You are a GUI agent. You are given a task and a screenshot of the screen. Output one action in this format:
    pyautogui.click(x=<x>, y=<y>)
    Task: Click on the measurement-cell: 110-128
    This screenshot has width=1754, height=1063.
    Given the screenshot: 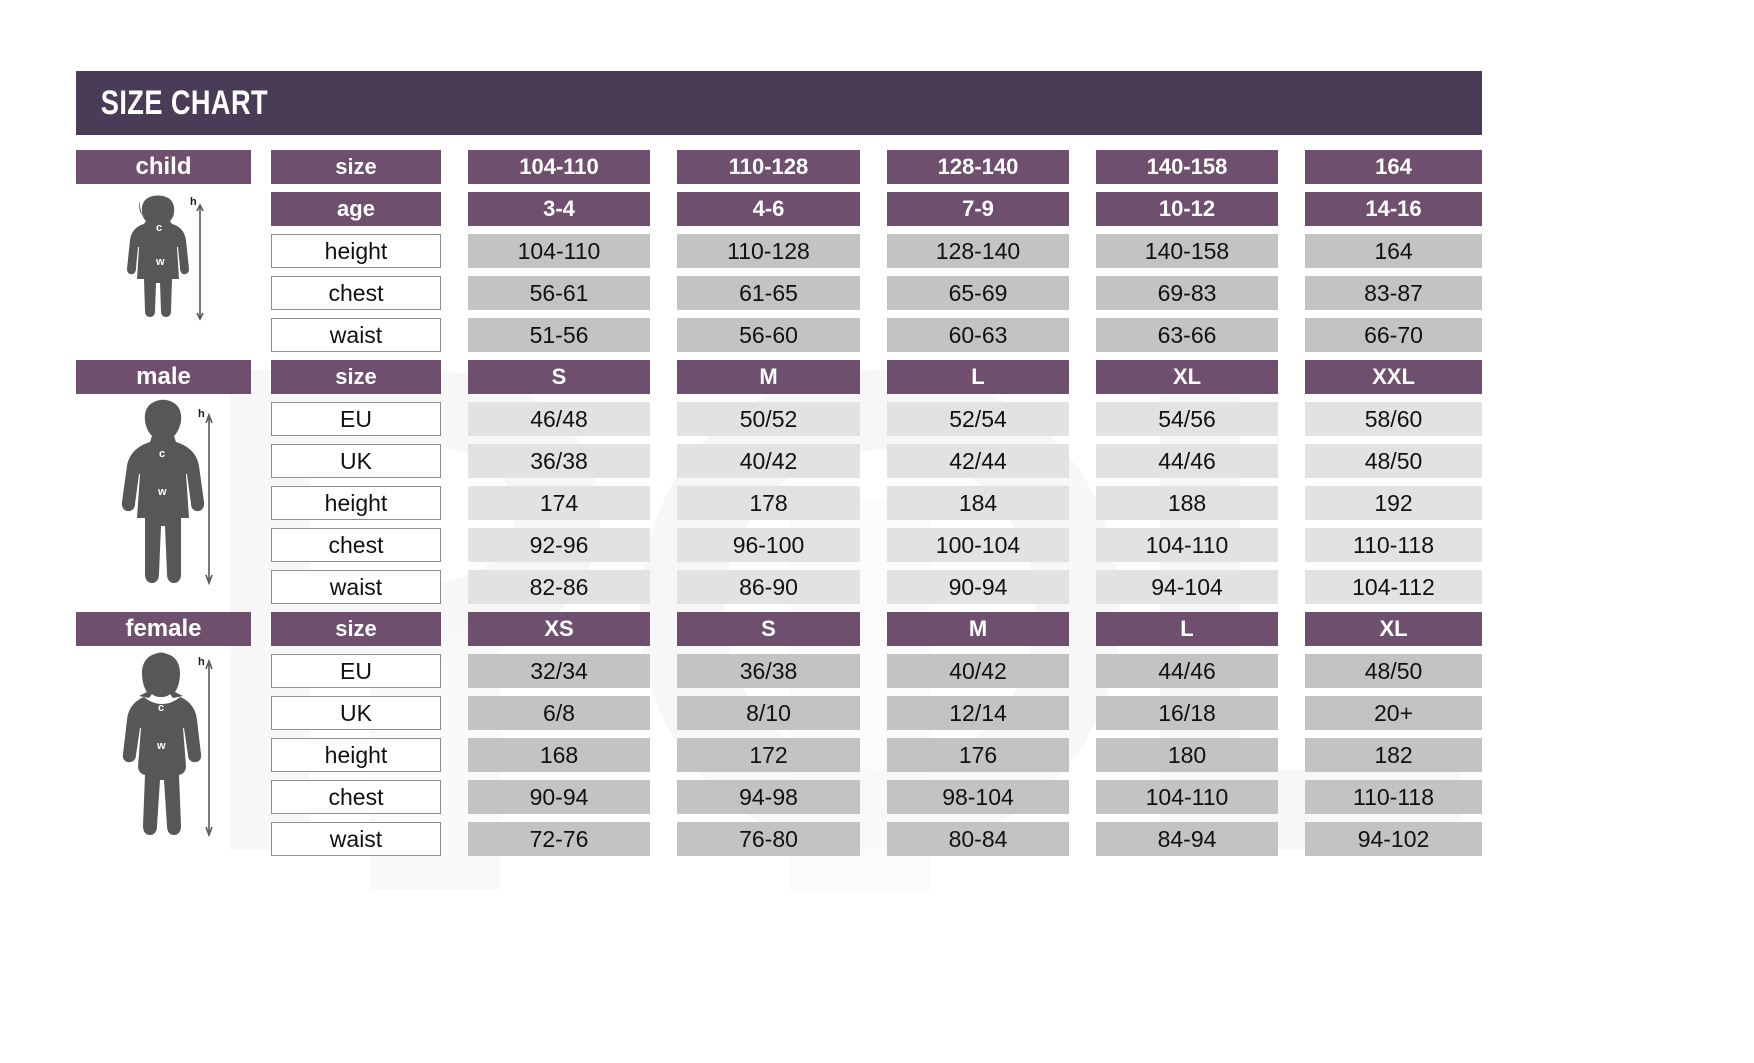 What is the action you would take?
    pyautogui.click(x=768, y=251)
    